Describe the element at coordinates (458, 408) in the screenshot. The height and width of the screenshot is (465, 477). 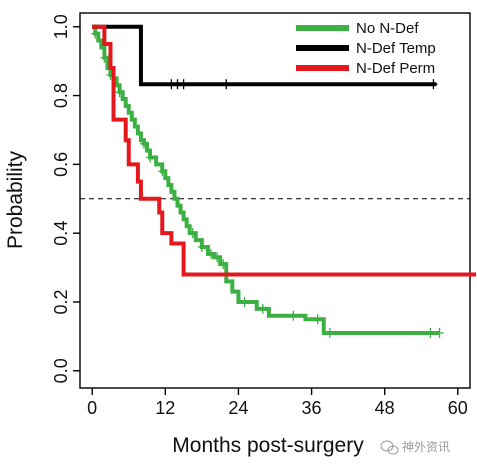
I see `x-tick-label: 60` at that location.